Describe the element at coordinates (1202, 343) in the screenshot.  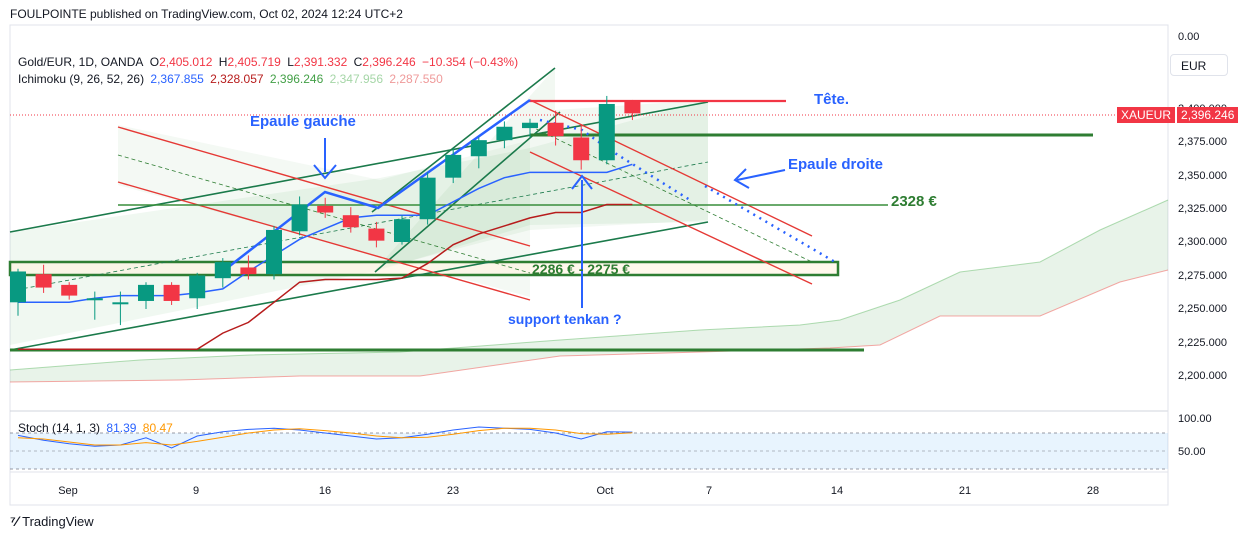
I see `y-tick-label: 2,225.000` at that location.